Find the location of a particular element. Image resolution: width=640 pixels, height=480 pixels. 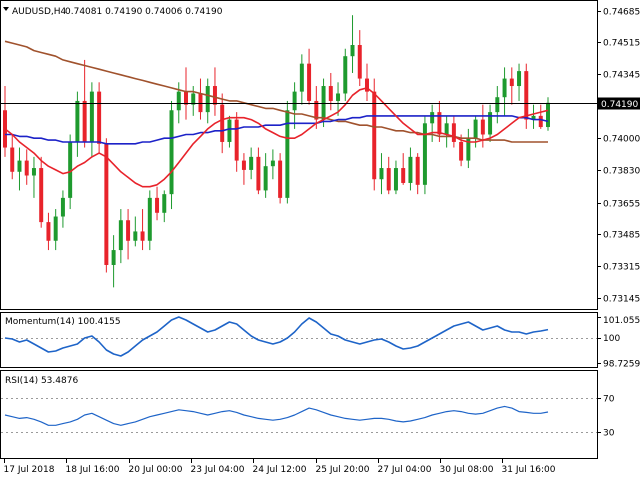

time-tick-label: 25 Jul 20:00 is located at coordinates (343, 470).